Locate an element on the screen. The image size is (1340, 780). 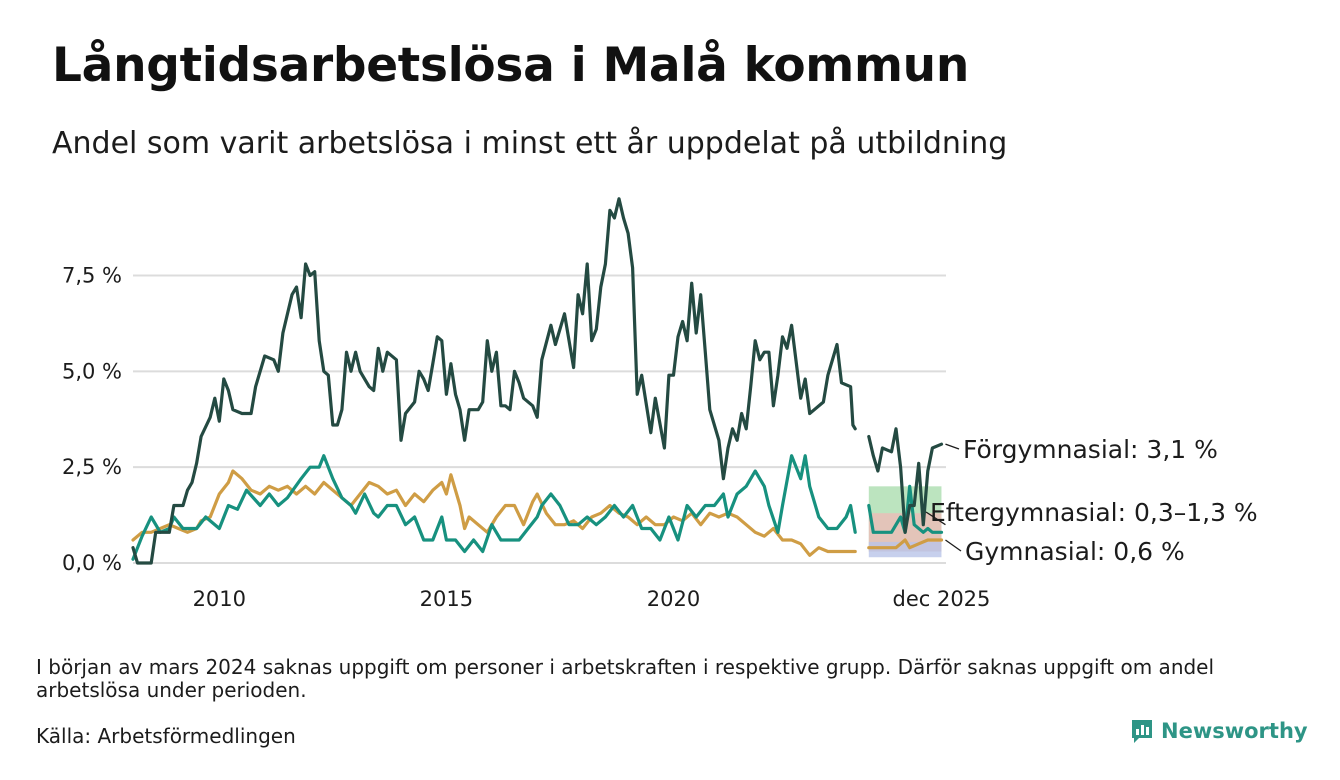
y-tick-label: 5,0 % is located at coordinates (92, 371).